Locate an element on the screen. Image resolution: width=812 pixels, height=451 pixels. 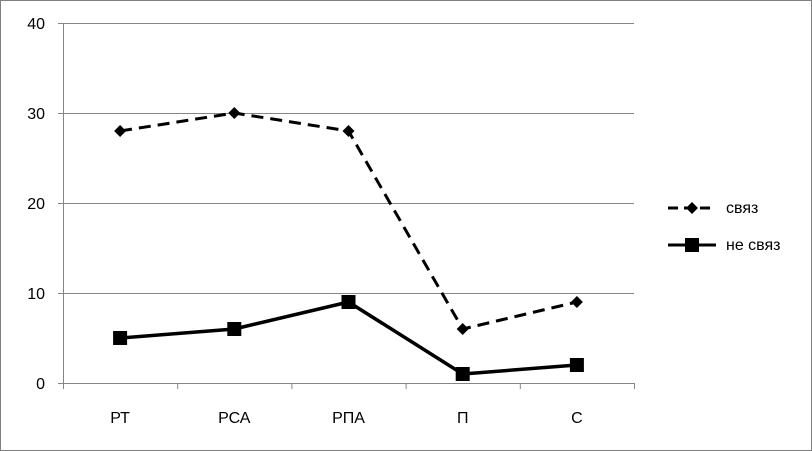
legend-label-1: не связ is located at coordinates (753, 245).